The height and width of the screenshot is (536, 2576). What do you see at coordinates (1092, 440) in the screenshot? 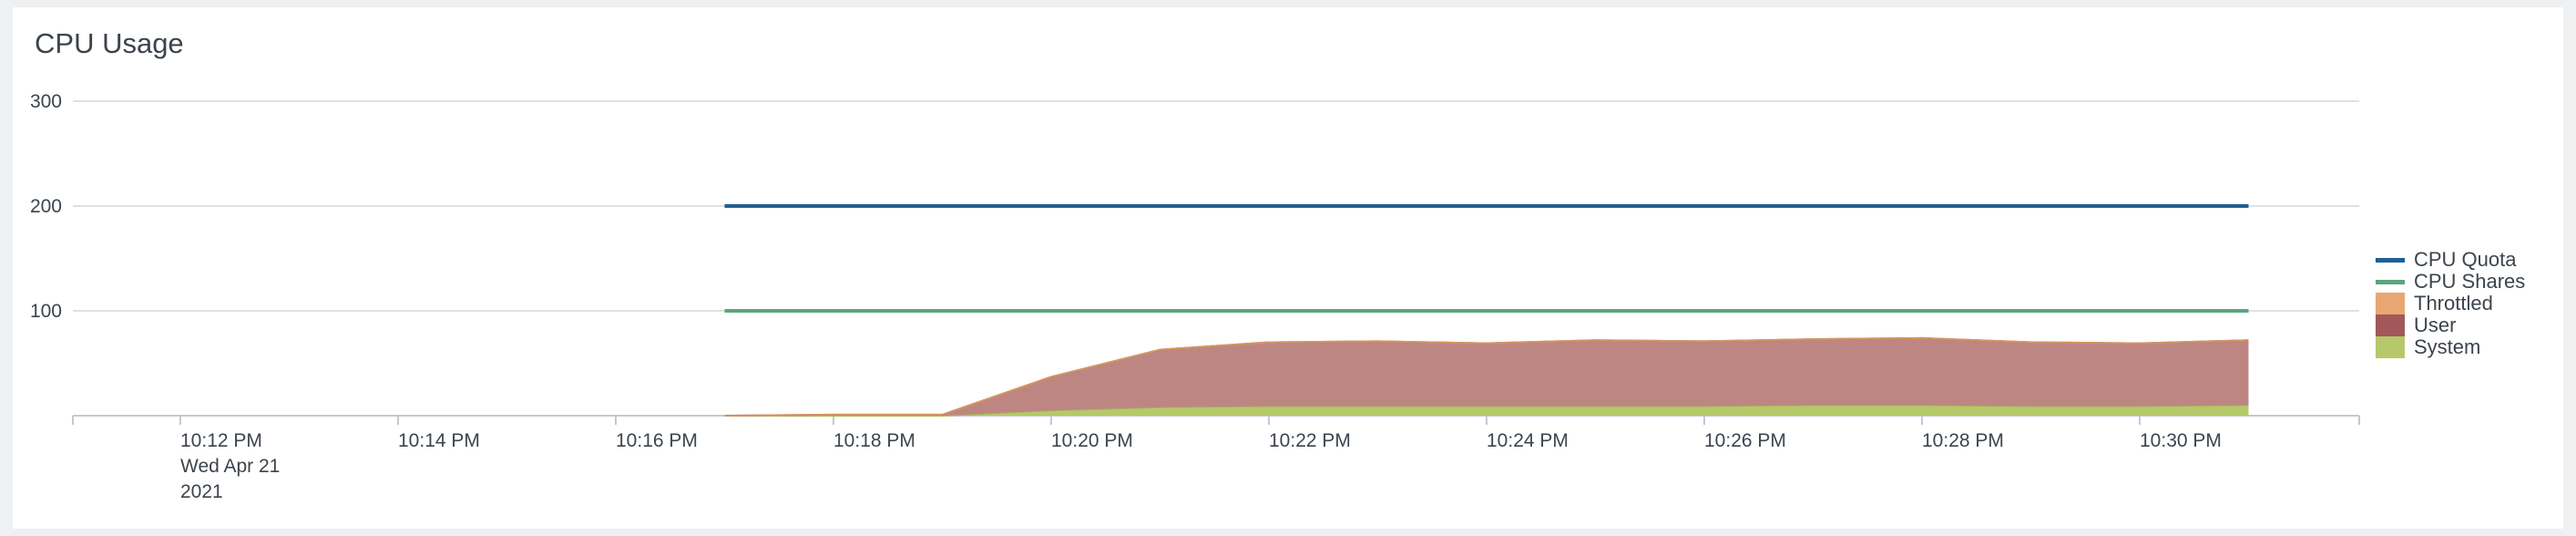
I see `x-tick-label: 10:20 PM` at bounding box center [1092, 440].